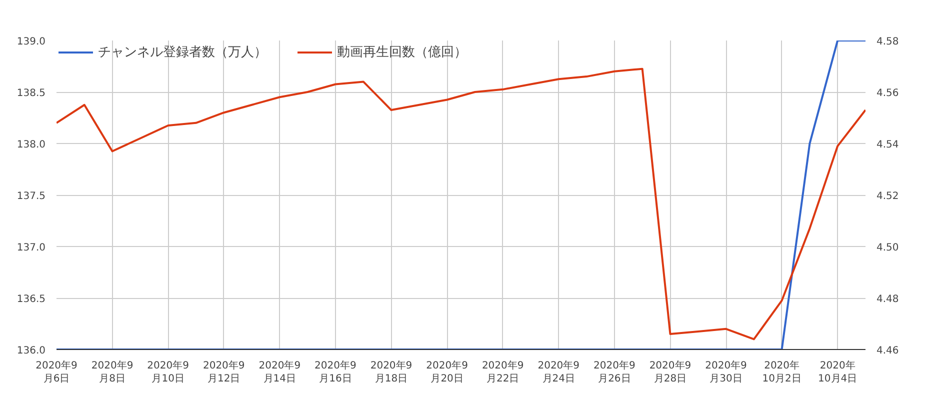 The width and height of the screenshot is (933, 399). Describe the element at coordinates (887, 351) in the screenshot. I see `y2-tick-label: 4.46` at that location.